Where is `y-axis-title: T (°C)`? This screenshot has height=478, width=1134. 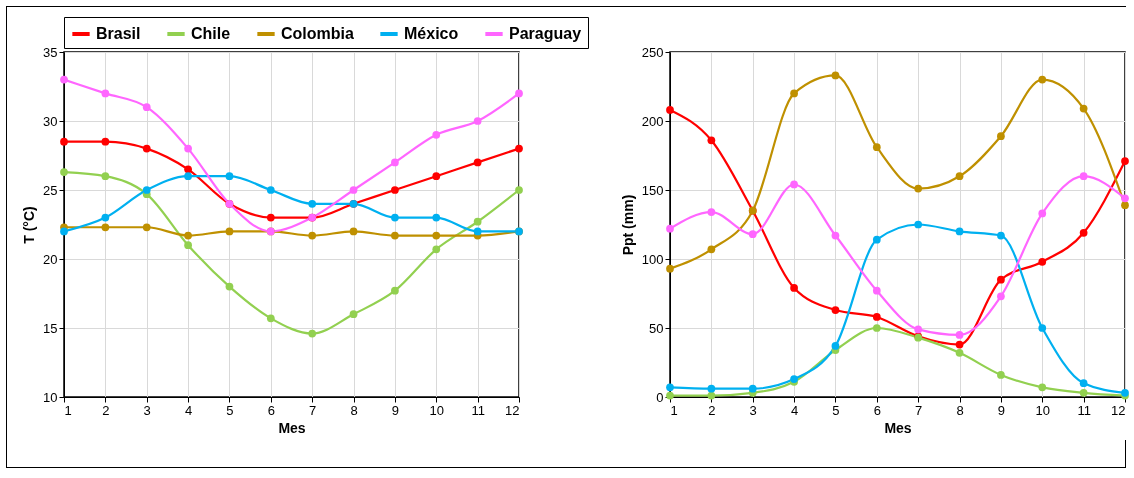 y-axis-title: T (°C) is located at coordinates (29, 225).